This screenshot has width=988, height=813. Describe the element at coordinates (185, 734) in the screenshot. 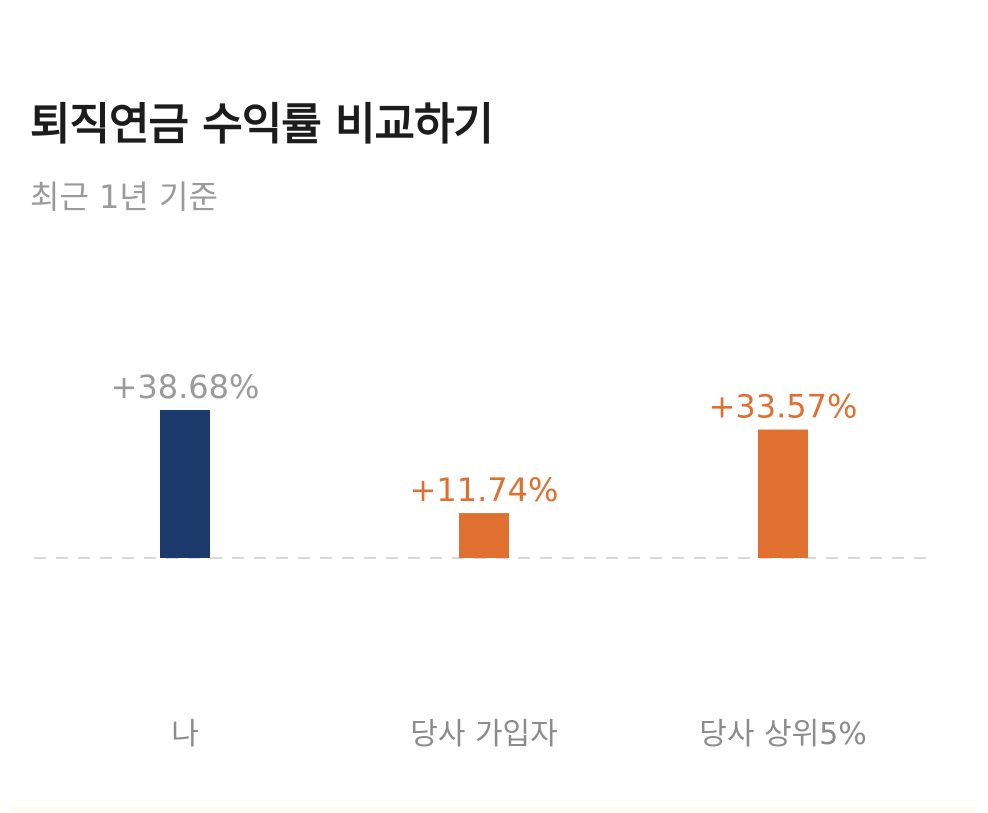

I see `category-label-1: 나` at that location.